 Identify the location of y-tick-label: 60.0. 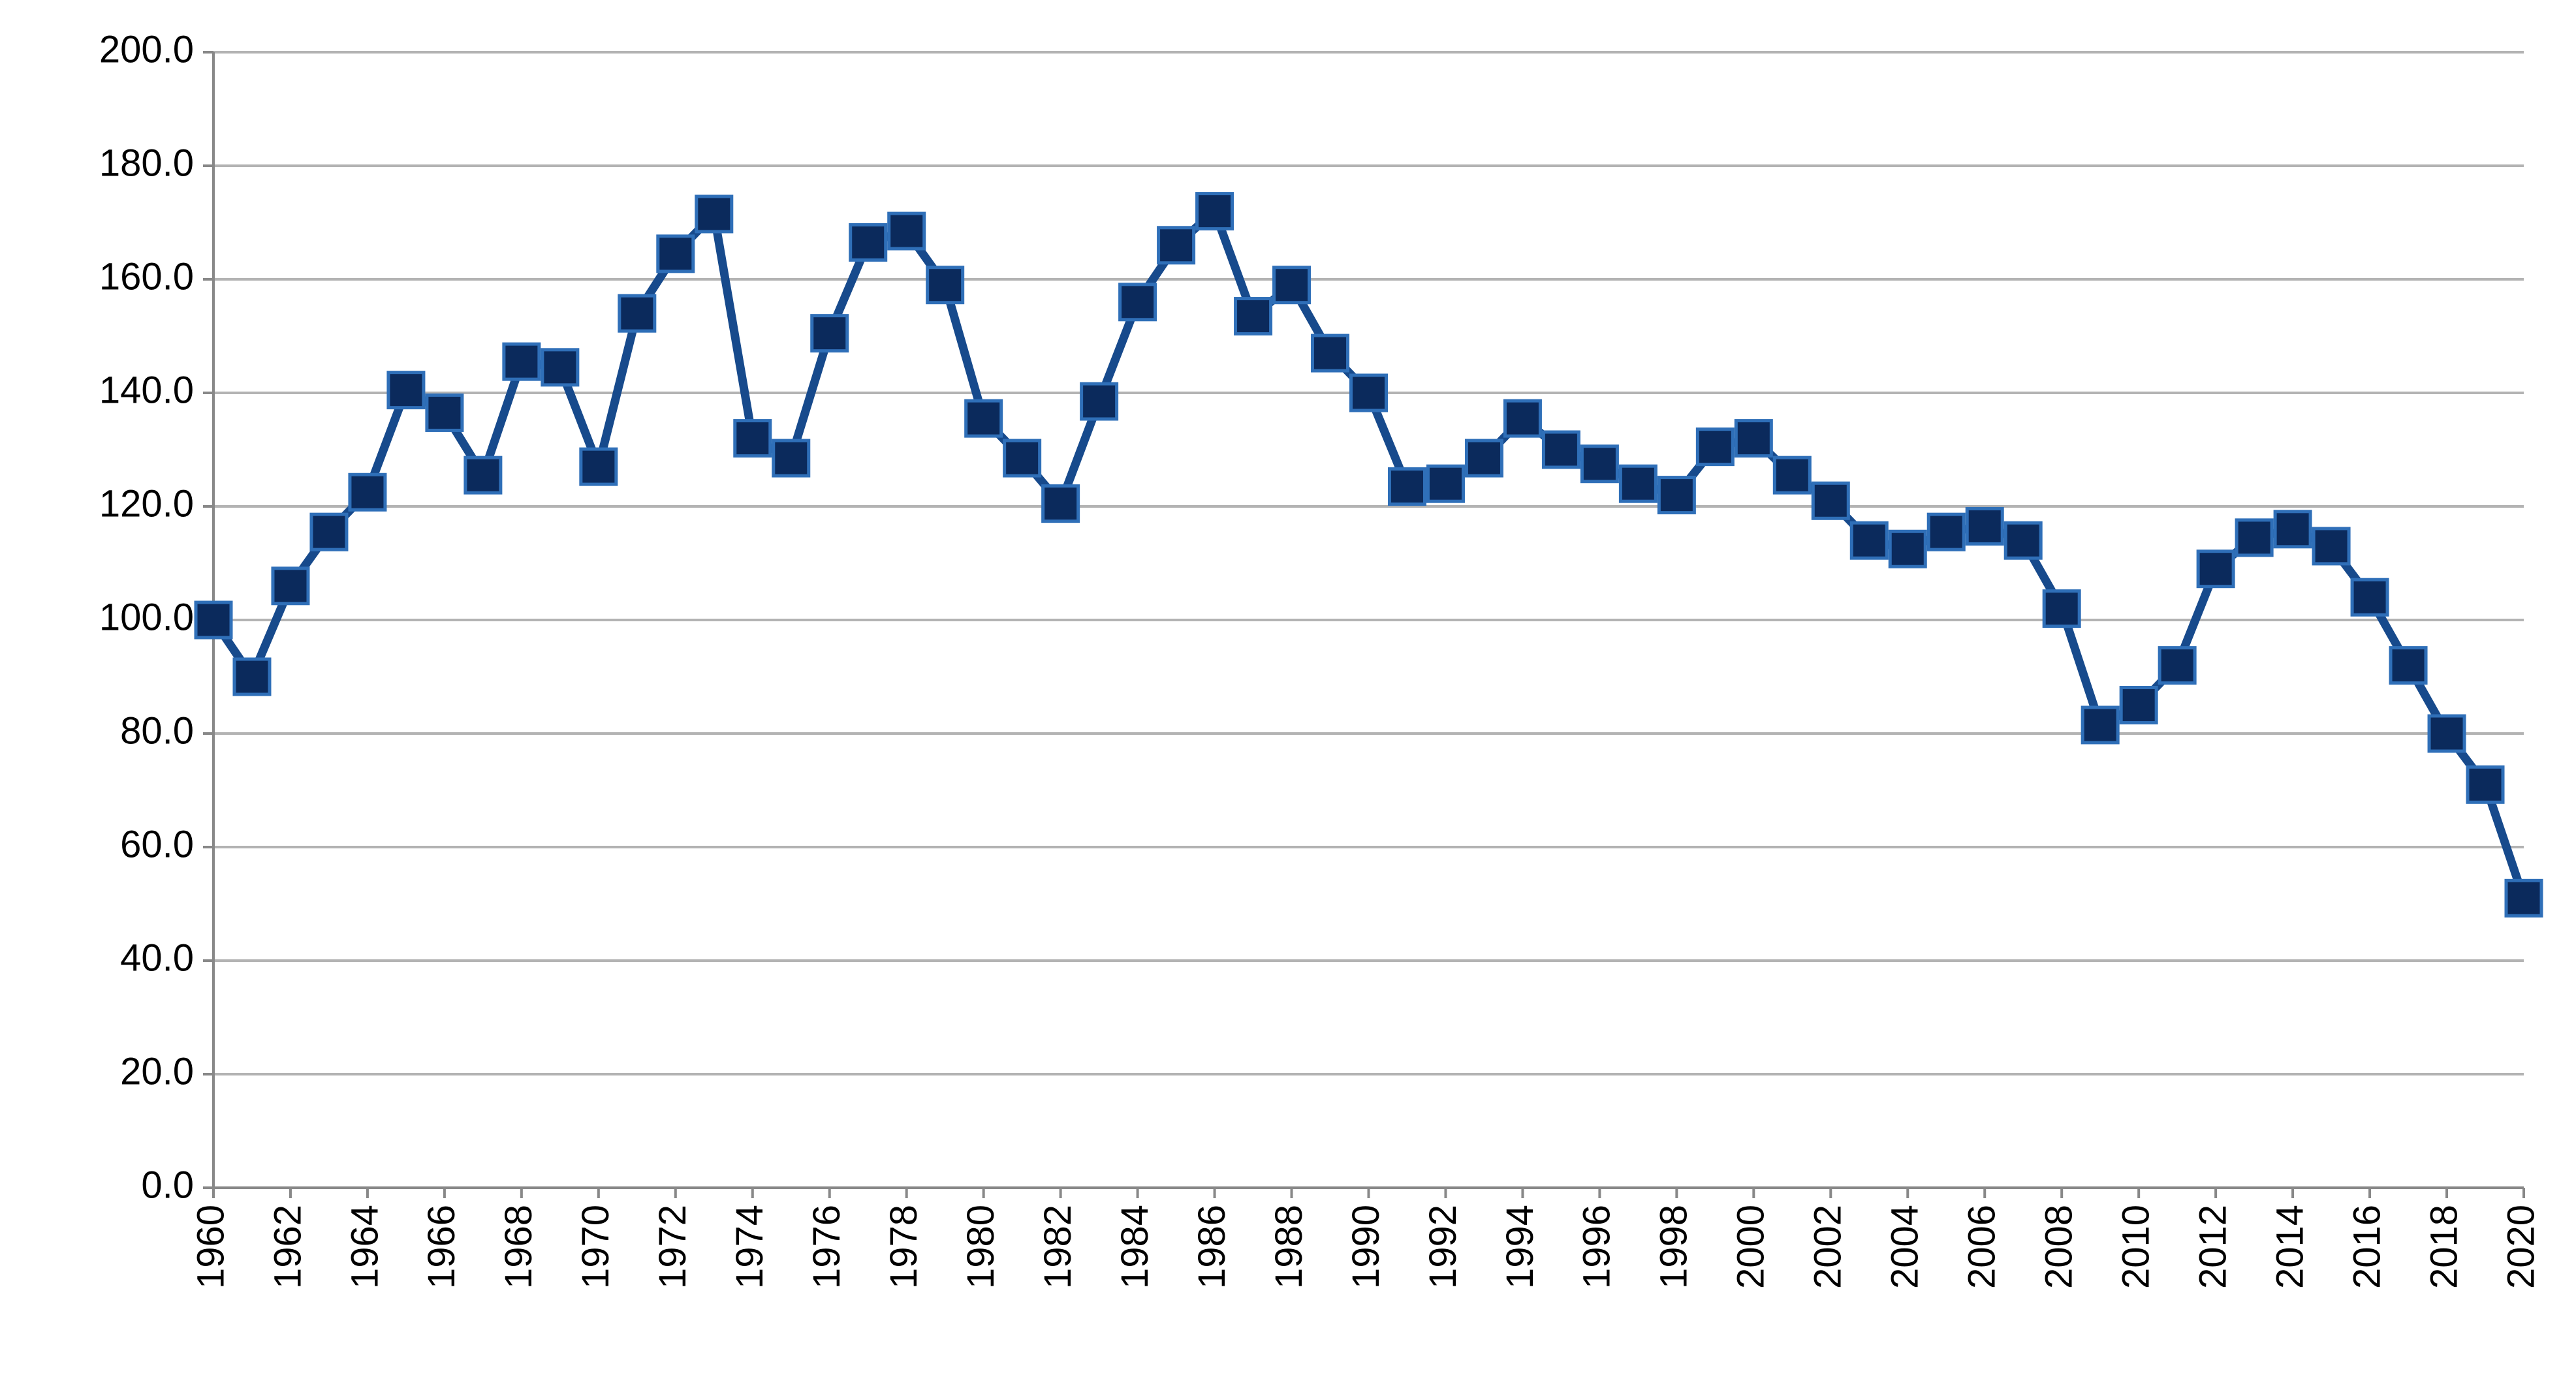
(157, 844).